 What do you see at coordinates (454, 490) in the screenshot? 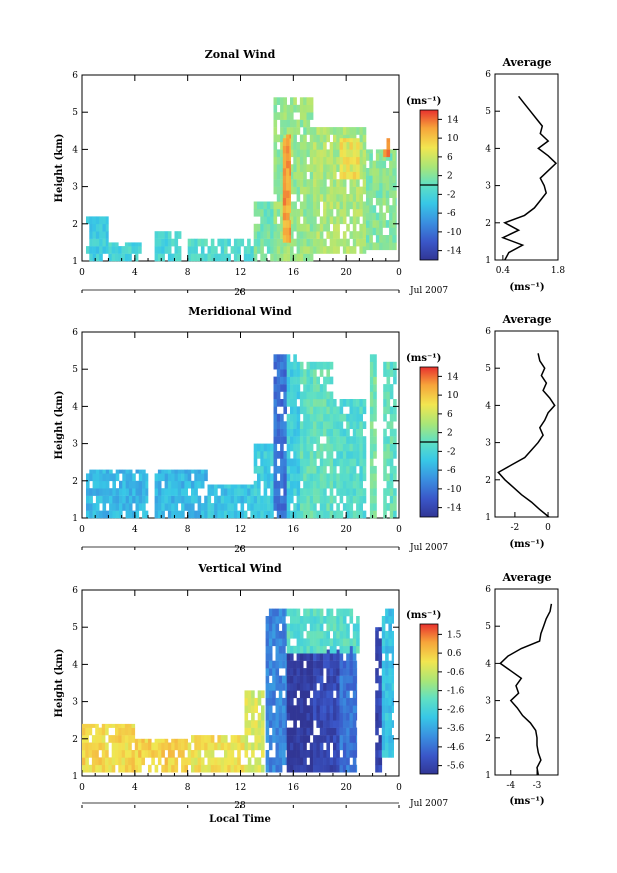
I see `colorbar-tick-label: -10` at bounding box center [454, 490].